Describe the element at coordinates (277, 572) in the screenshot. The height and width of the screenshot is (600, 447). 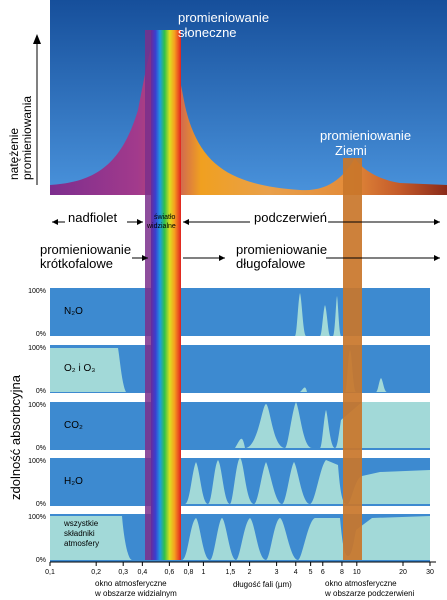
I see `x-tick-label: 3` at that location.